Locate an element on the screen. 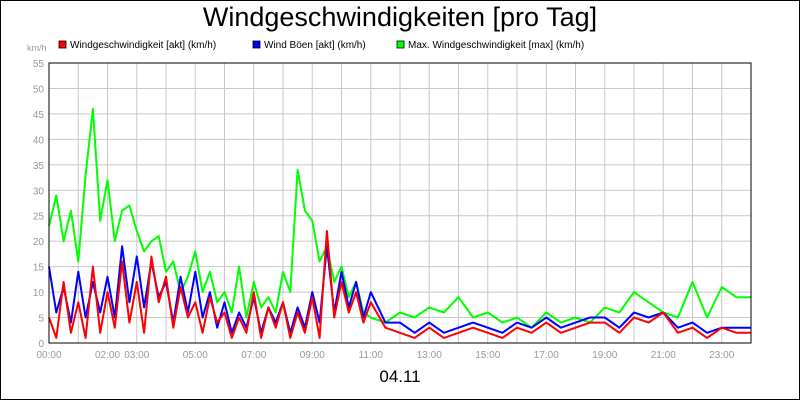 This screenshot has height=400, width=800. x-tick-label: 15:00 is located at coordinates (487, 355).